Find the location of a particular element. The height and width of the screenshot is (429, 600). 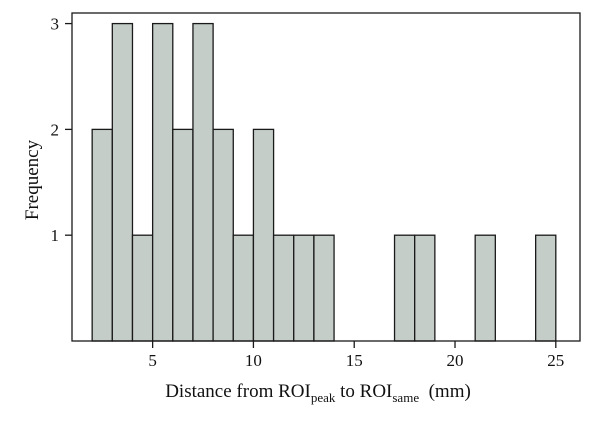

y-tick-label-1: 1 is located at coordinates (55, 235).